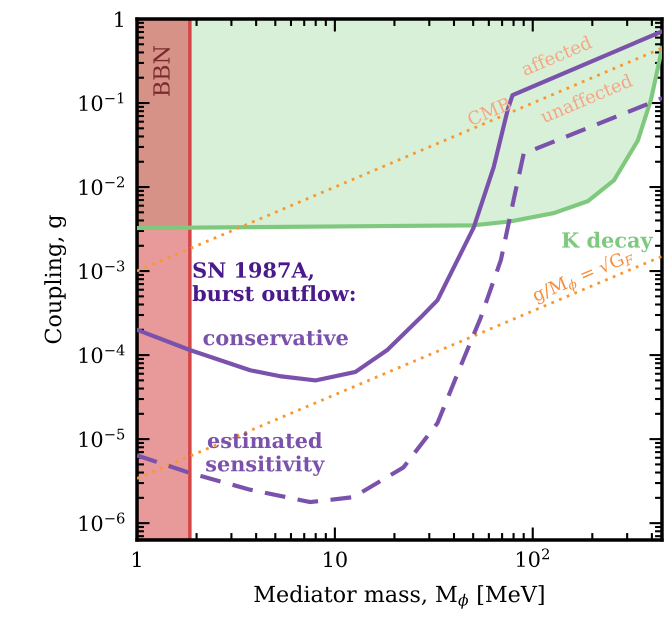  Describe the element at coordinates (273, 282) in the screenshot. I see `annotation: SN 1987A, burst outflow:` at that location.